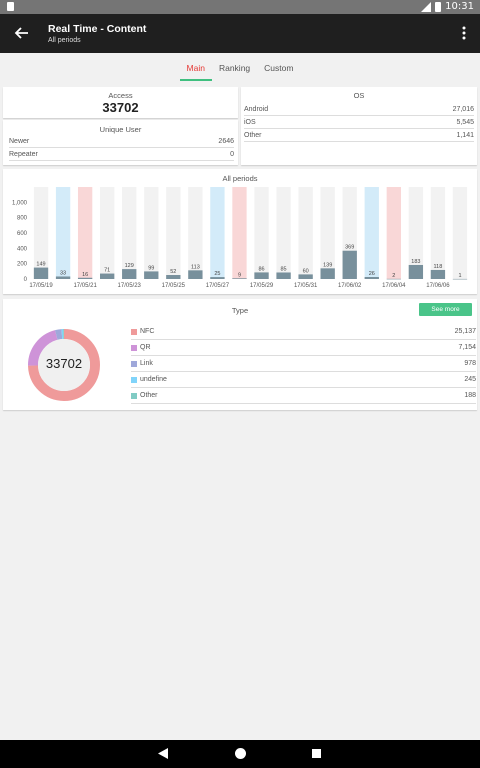 Image resolution: width=480 pixels, height=768 pixels. Describe the element at coordinates (303, 333) in the screenshot. I see `type-row: NFC 25,137` at that location.